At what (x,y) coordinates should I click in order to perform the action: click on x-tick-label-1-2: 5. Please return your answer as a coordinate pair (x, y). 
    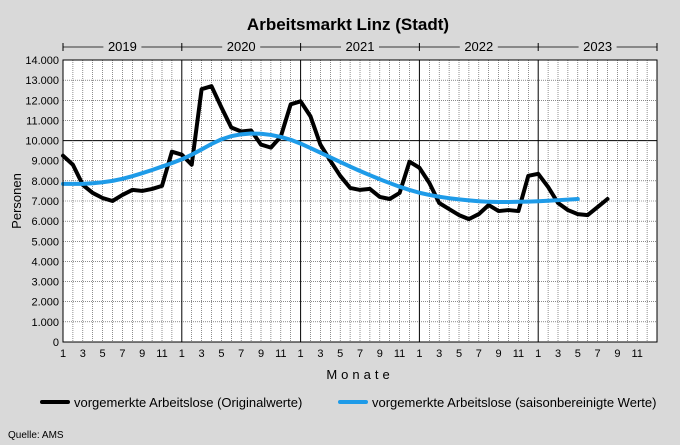
    Looking at the image, I should click on (221, 354).